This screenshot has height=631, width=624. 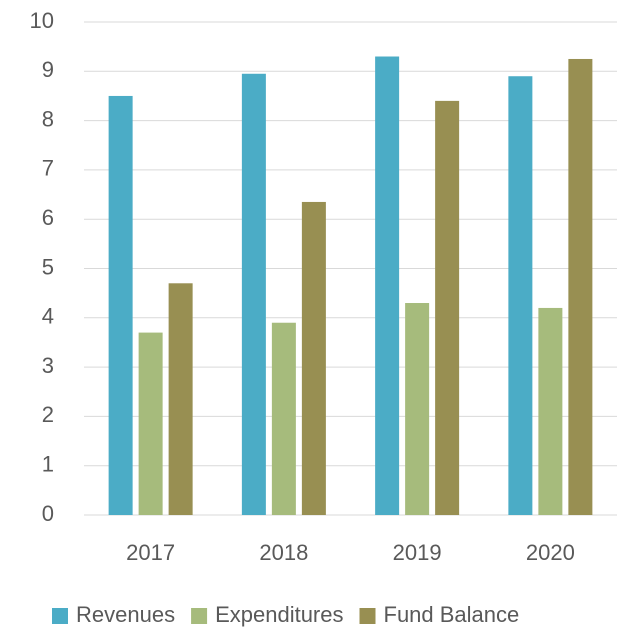 I want to click on legend-label: Fund Balance, so click(x=452, y=614).